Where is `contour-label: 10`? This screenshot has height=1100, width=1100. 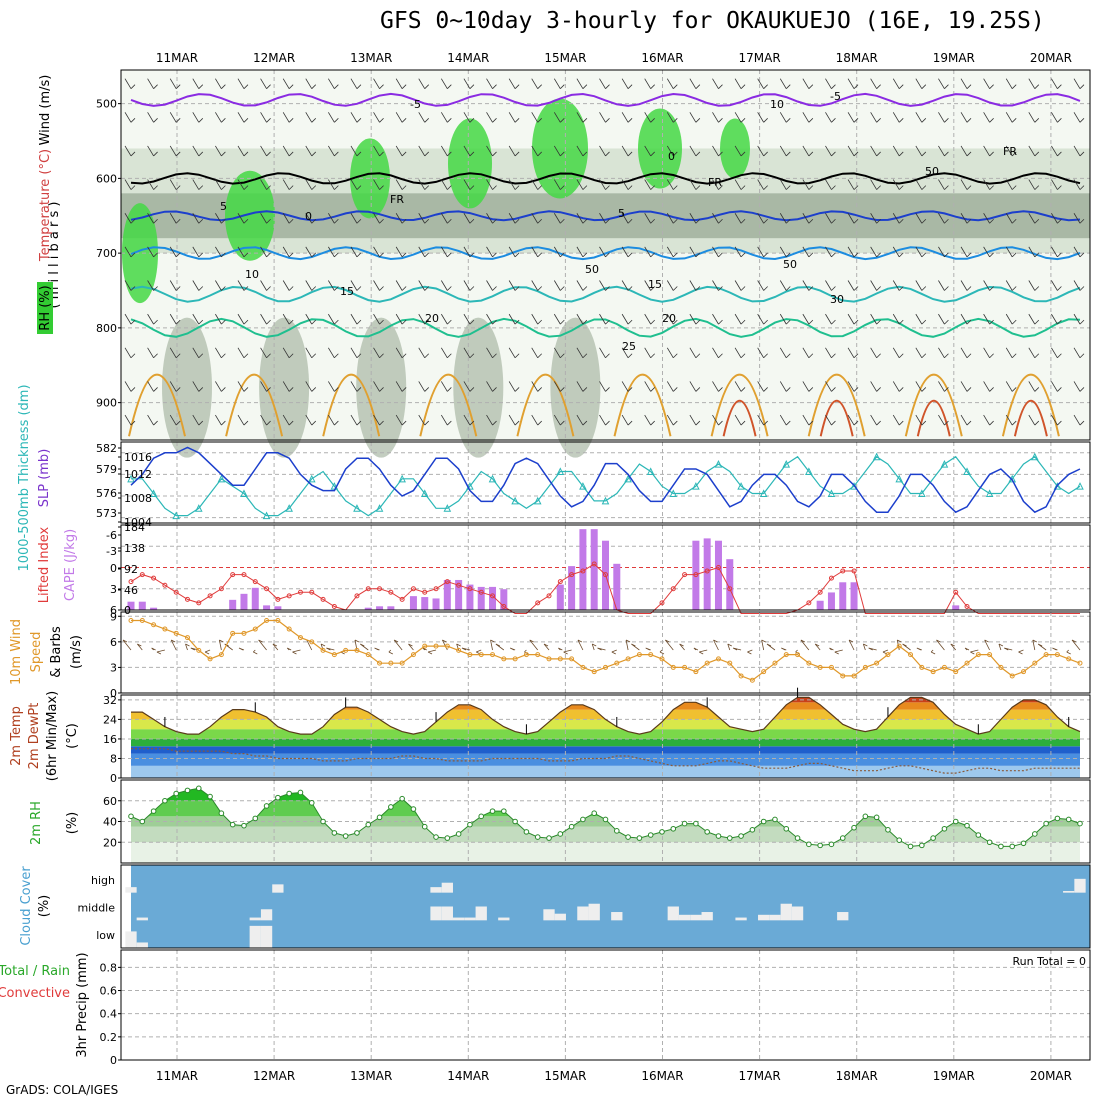 contour-label: 10 is located at coordinates (252, 274).